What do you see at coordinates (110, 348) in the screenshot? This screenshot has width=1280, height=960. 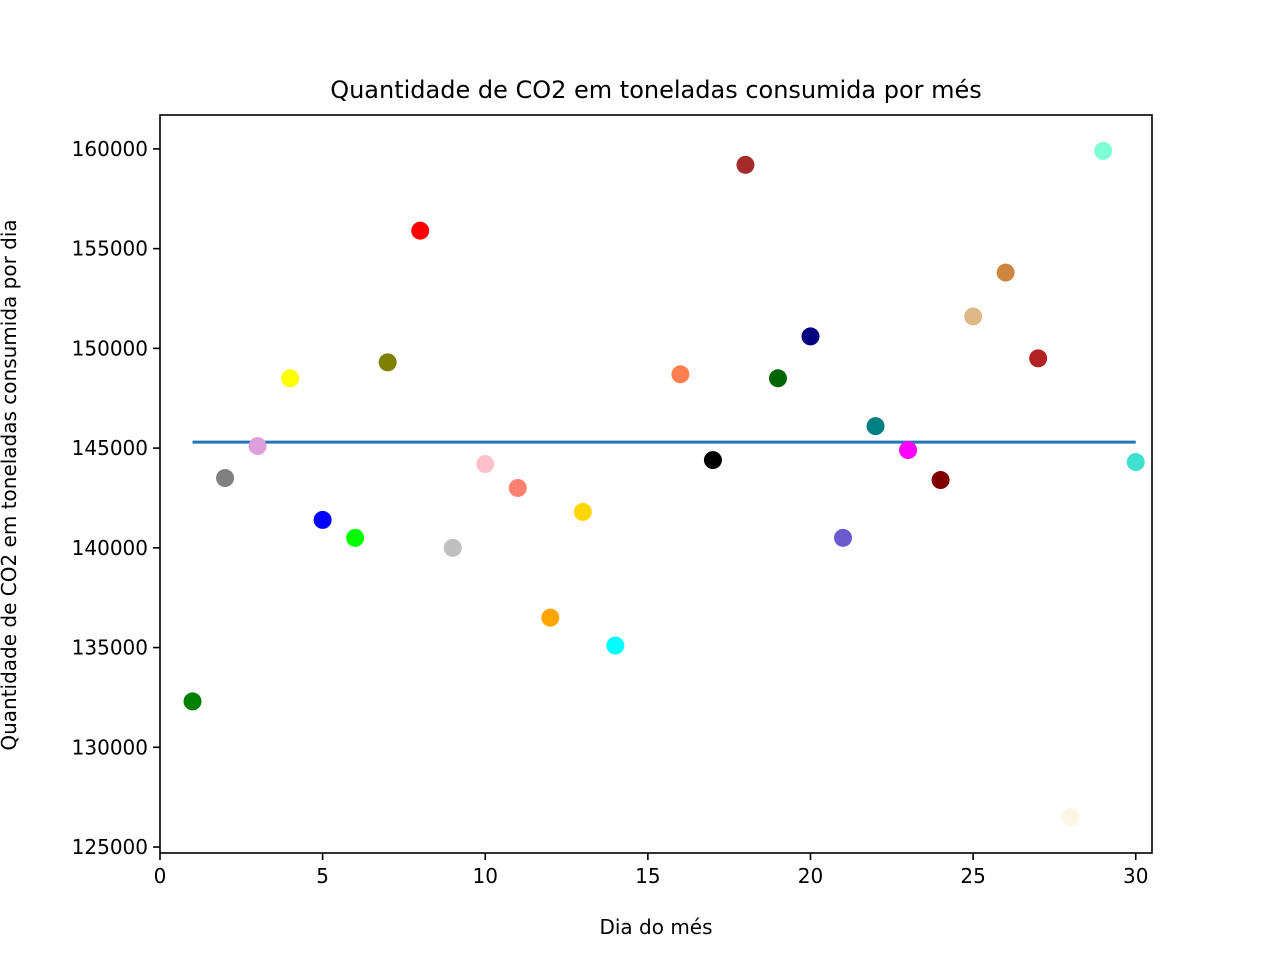 I see `y-tick-label: 150000` at bounding box center [110, 348].